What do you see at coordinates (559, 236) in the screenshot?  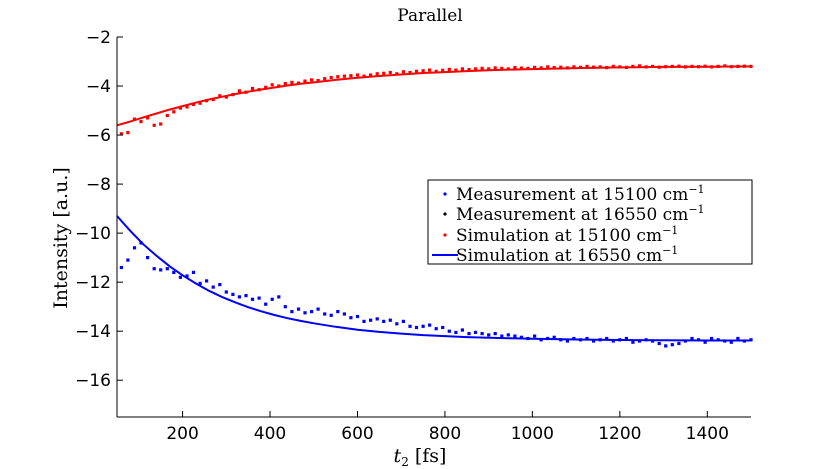 I see `legend-text-2: Simulation at 15100 cm` at bounding box center [559, 236].